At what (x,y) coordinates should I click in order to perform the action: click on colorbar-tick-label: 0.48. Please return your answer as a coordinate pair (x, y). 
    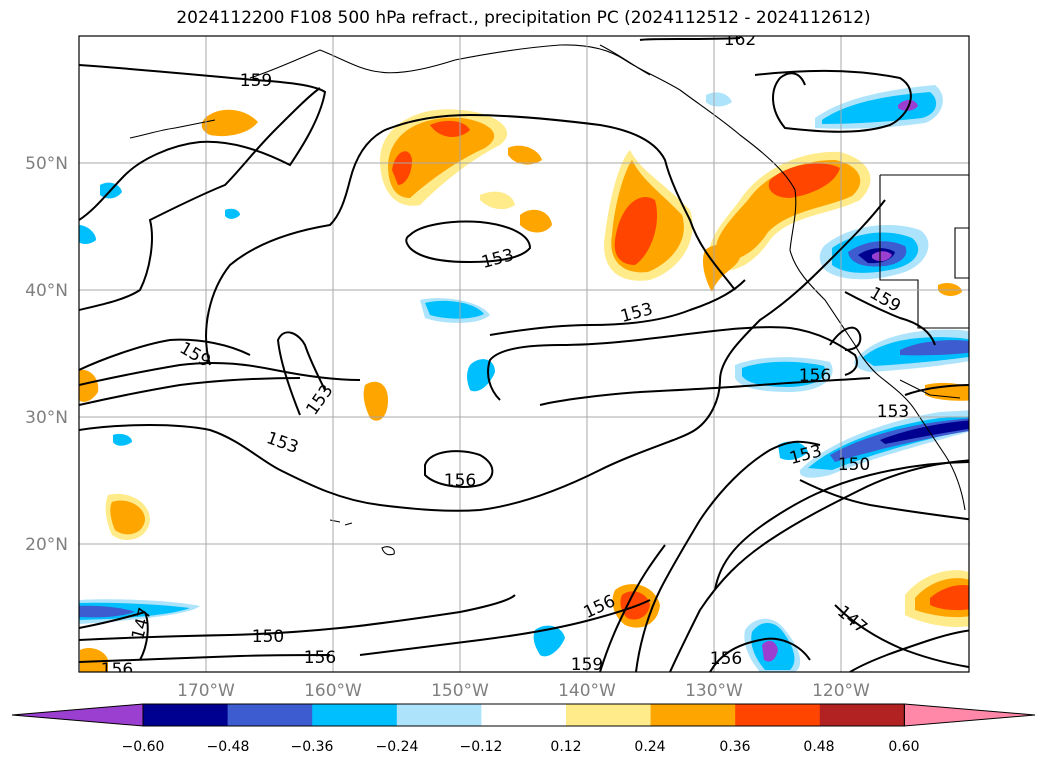
    Looking at the image, I should click on (818, 747).